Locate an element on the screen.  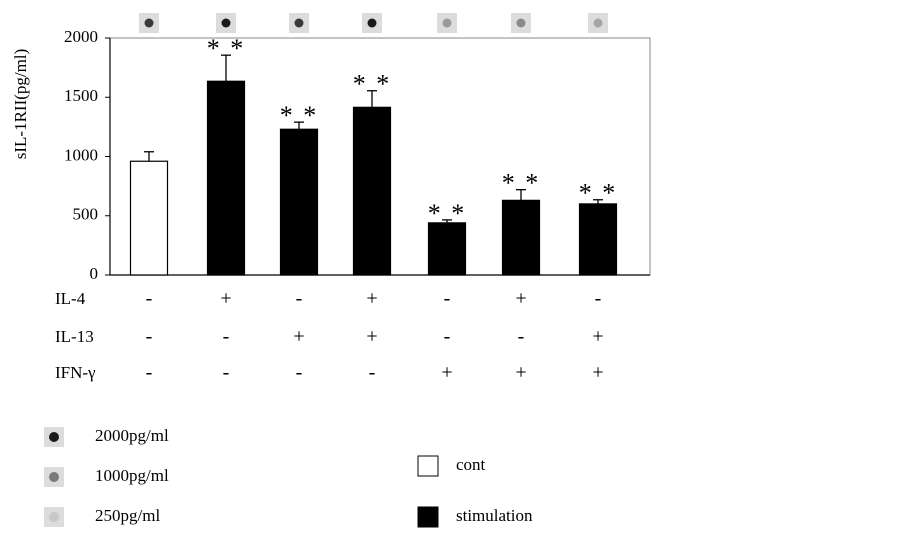
blot-legend-label: 250pg/ml is located at coordinates (127, 515).